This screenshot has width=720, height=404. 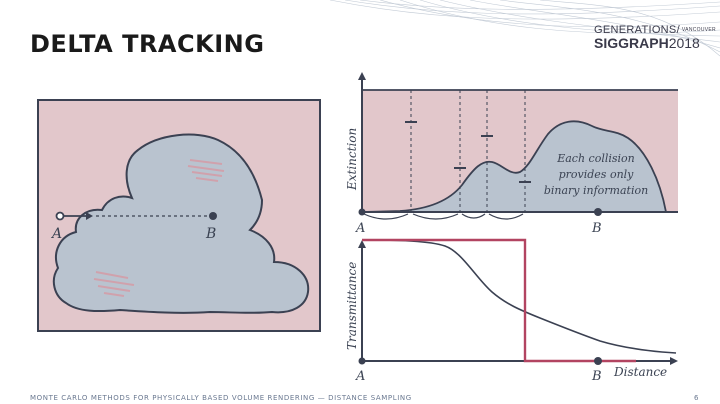 I want to click on extinction-y-arrow, so click(x=362, y=76).